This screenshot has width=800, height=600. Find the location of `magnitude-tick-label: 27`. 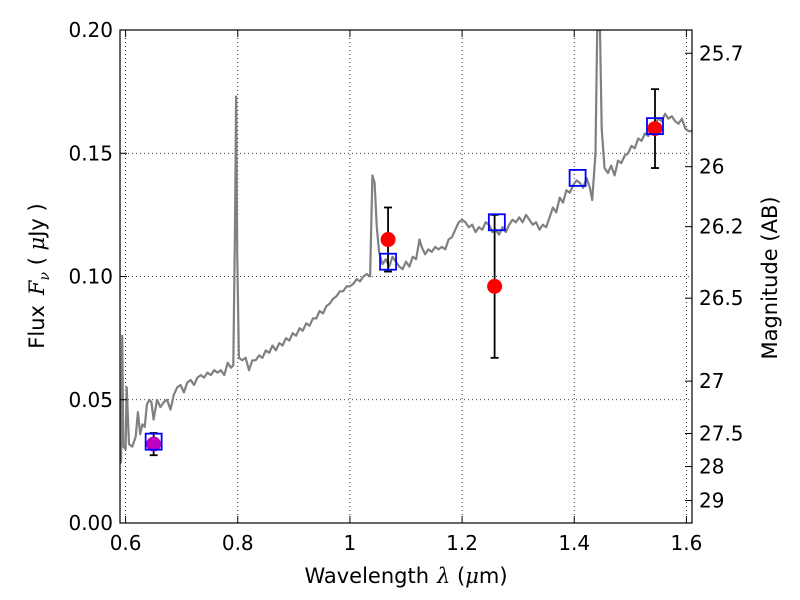

magnitude-tick-label: 27 is located at coordinates (711, 381).